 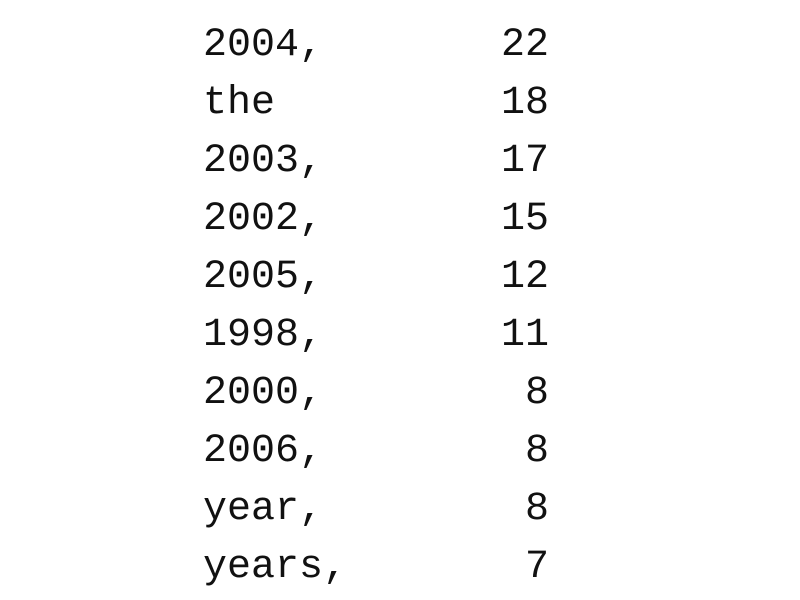 What do you see at coordinates (524, 219) in the screenshot?
I see `count-value: 15` at bounding box center [524, 219].